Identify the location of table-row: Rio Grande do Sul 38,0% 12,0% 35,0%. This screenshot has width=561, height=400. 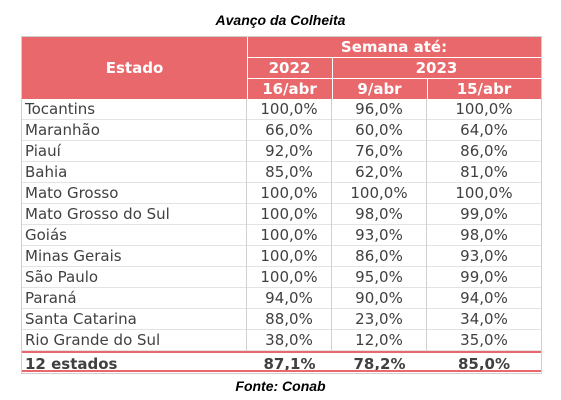
(281, 340).